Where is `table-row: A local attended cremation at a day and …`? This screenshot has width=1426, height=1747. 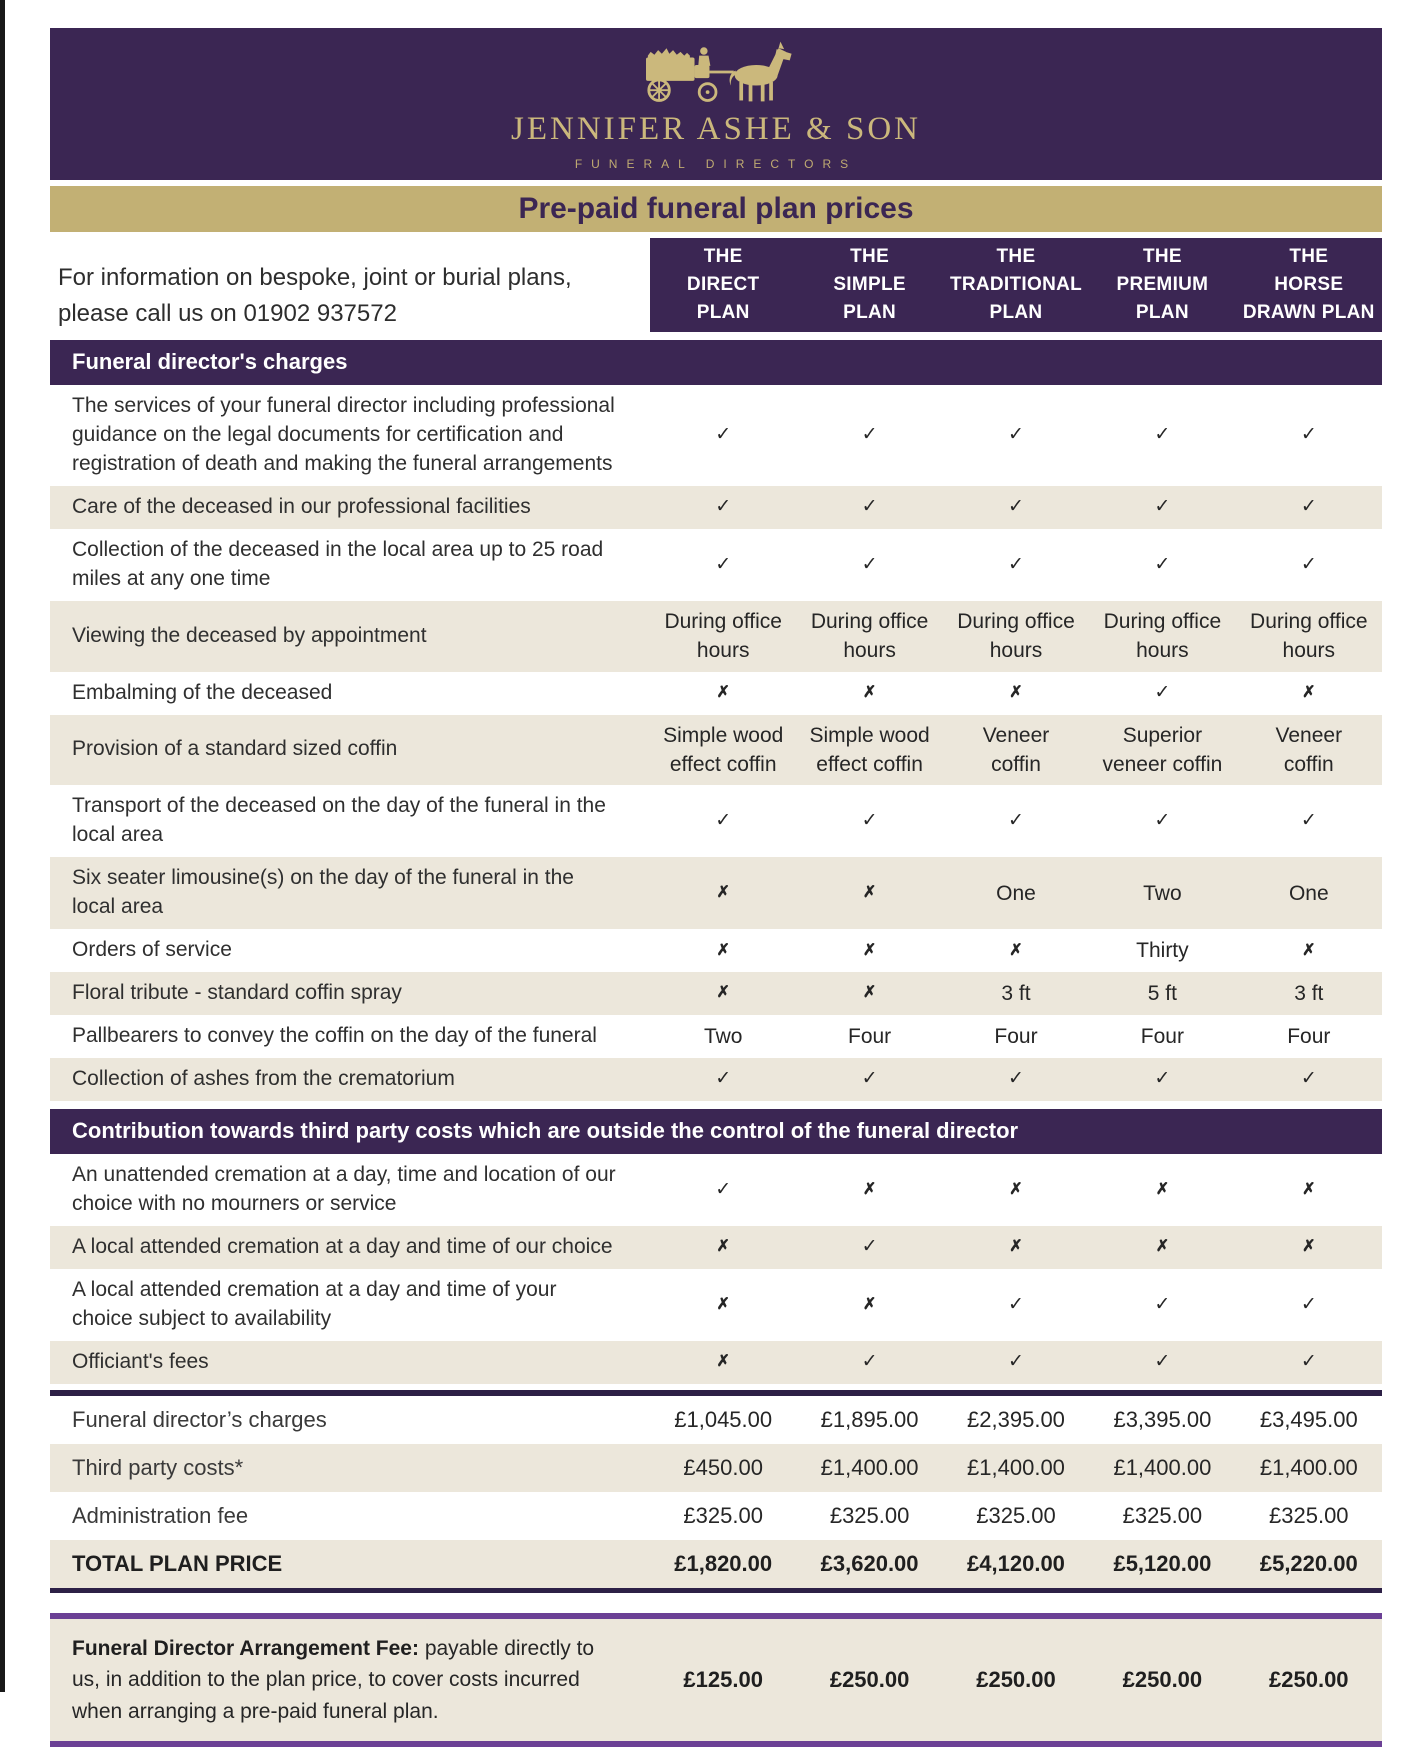
table-row: A local attended cremation at a day and … is located at coordinates (716, 1247).